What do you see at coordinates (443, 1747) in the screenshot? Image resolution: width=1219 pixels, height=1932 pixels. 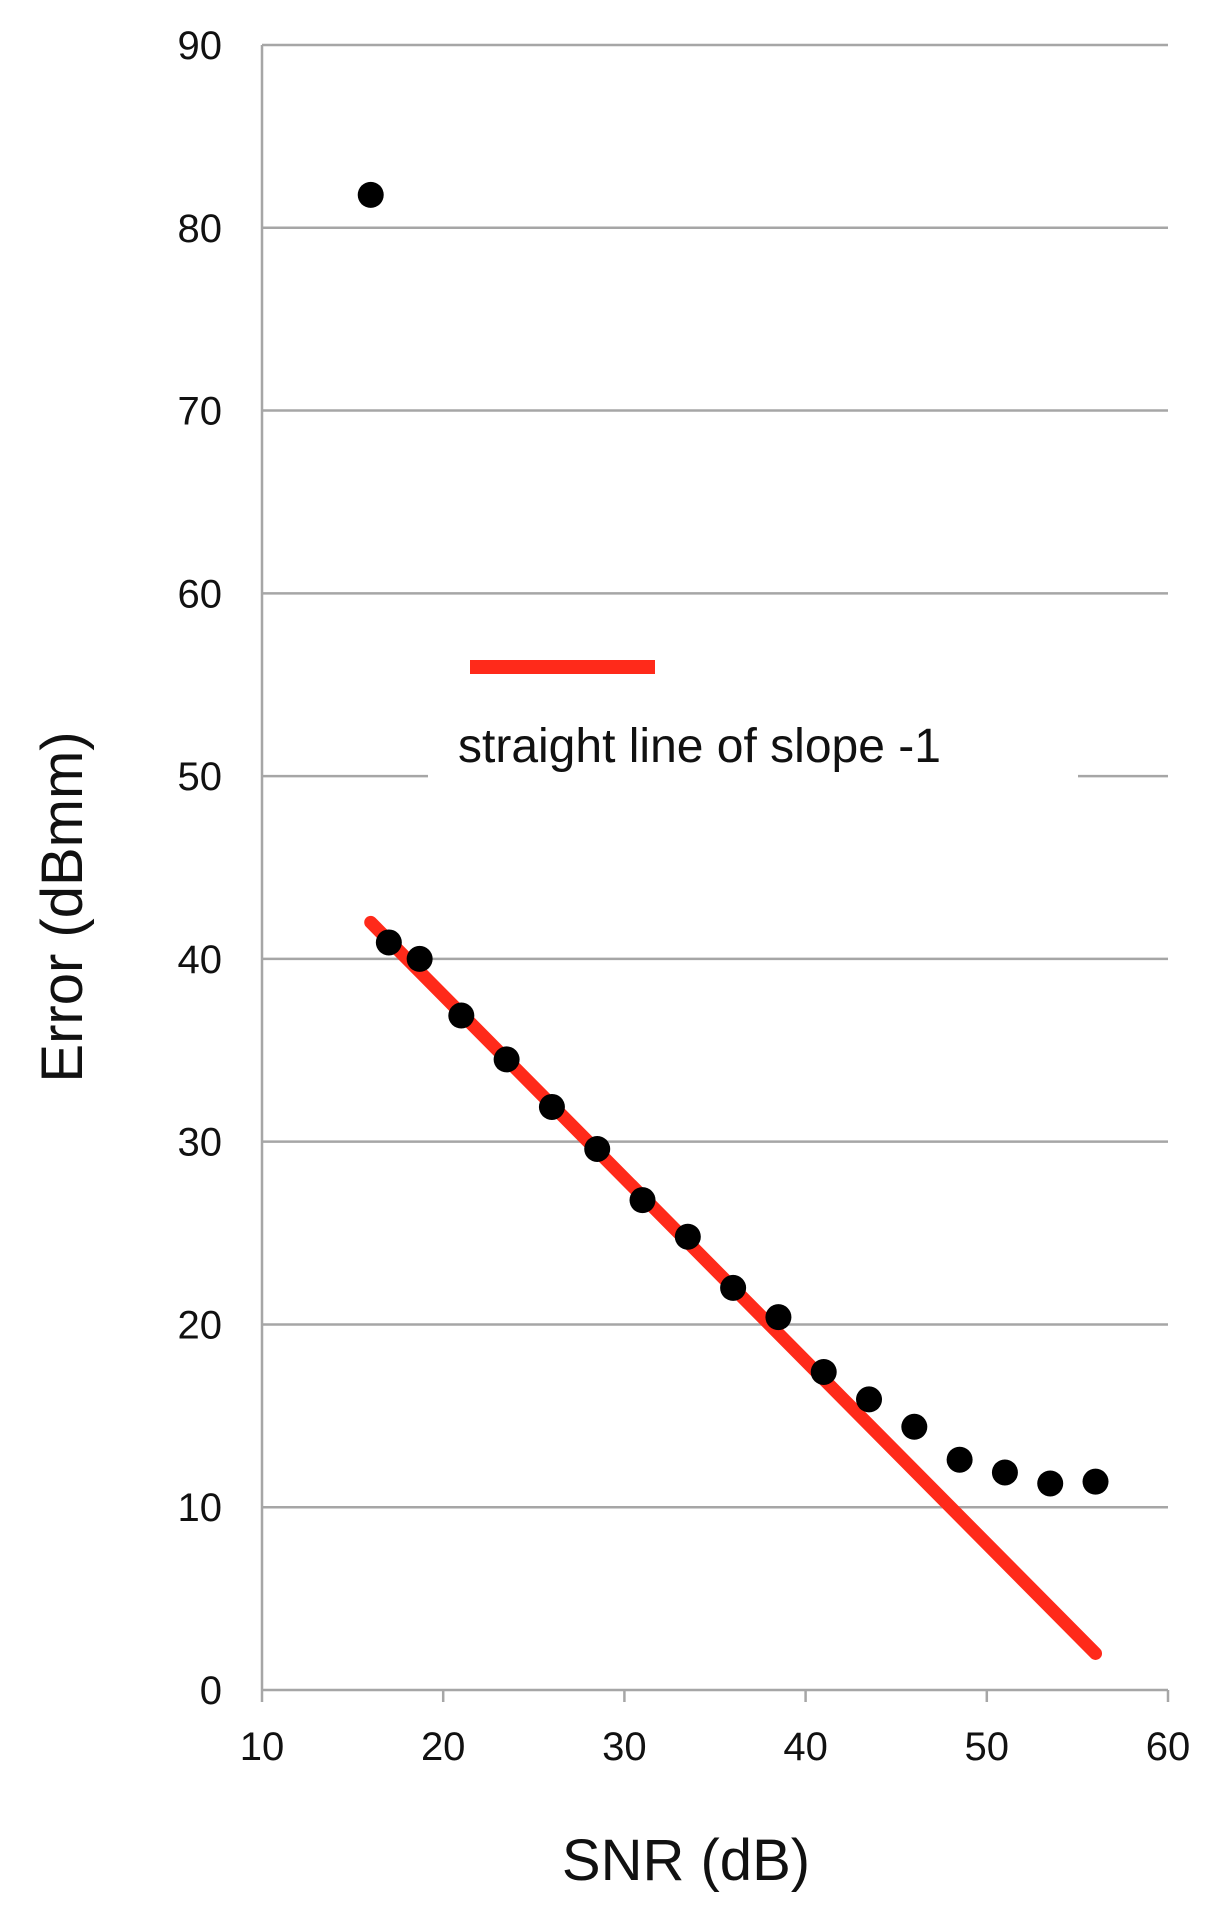 I see `x-tick-label: 20` at bounding box center [443, 1747].